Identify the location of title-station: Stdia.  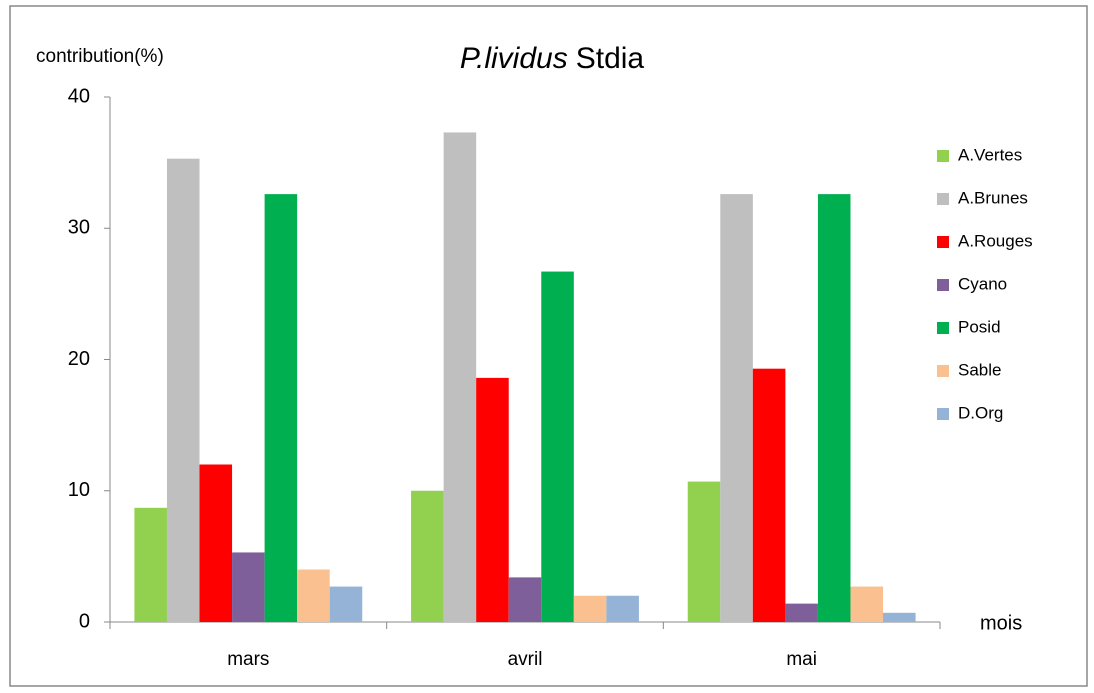
(610, 58).